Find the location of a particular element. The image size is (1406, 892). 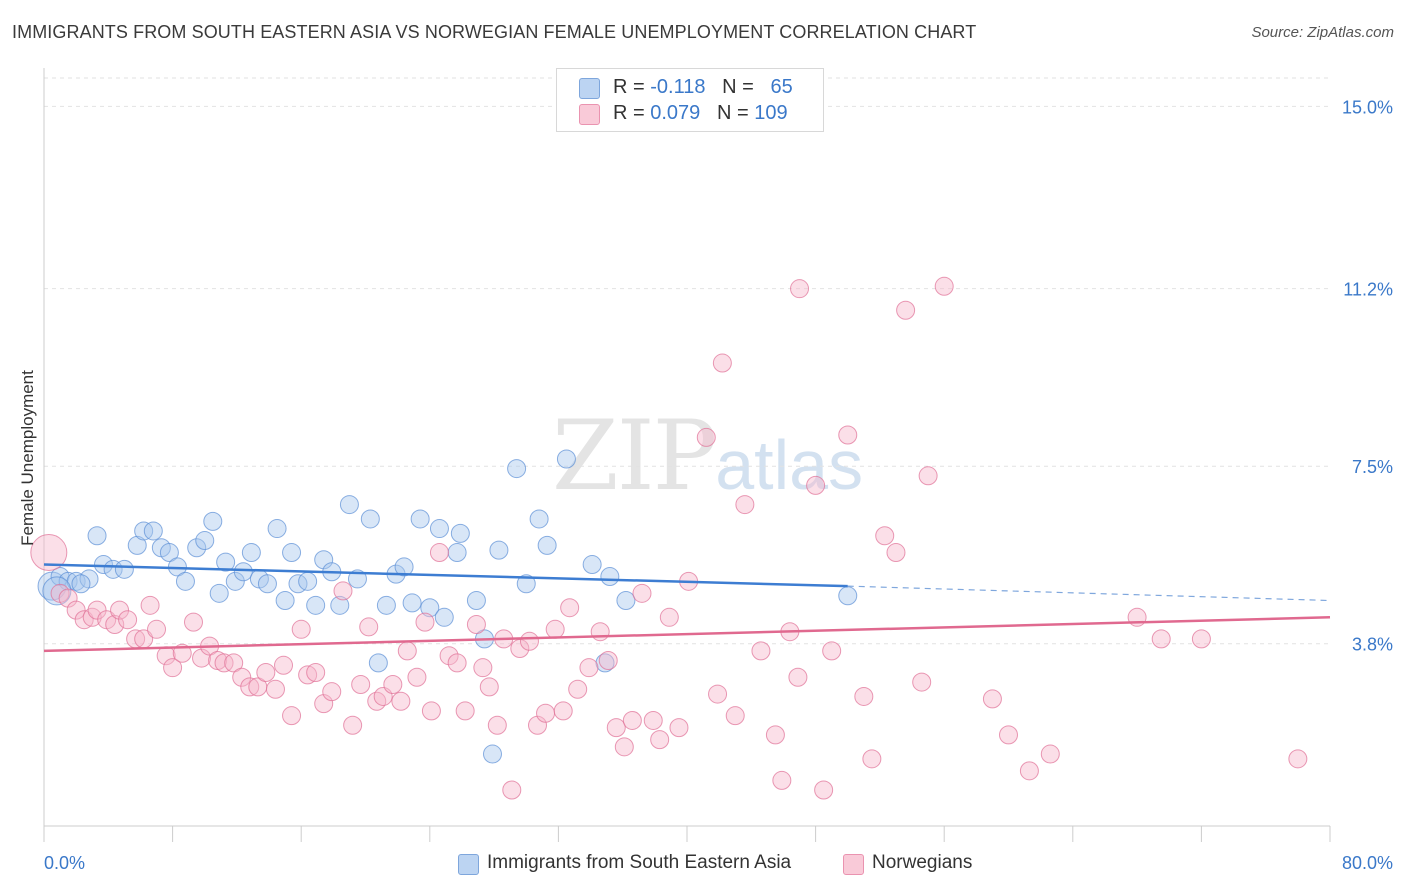

legend-n-value: 65 is located at coordinates (781, 87).